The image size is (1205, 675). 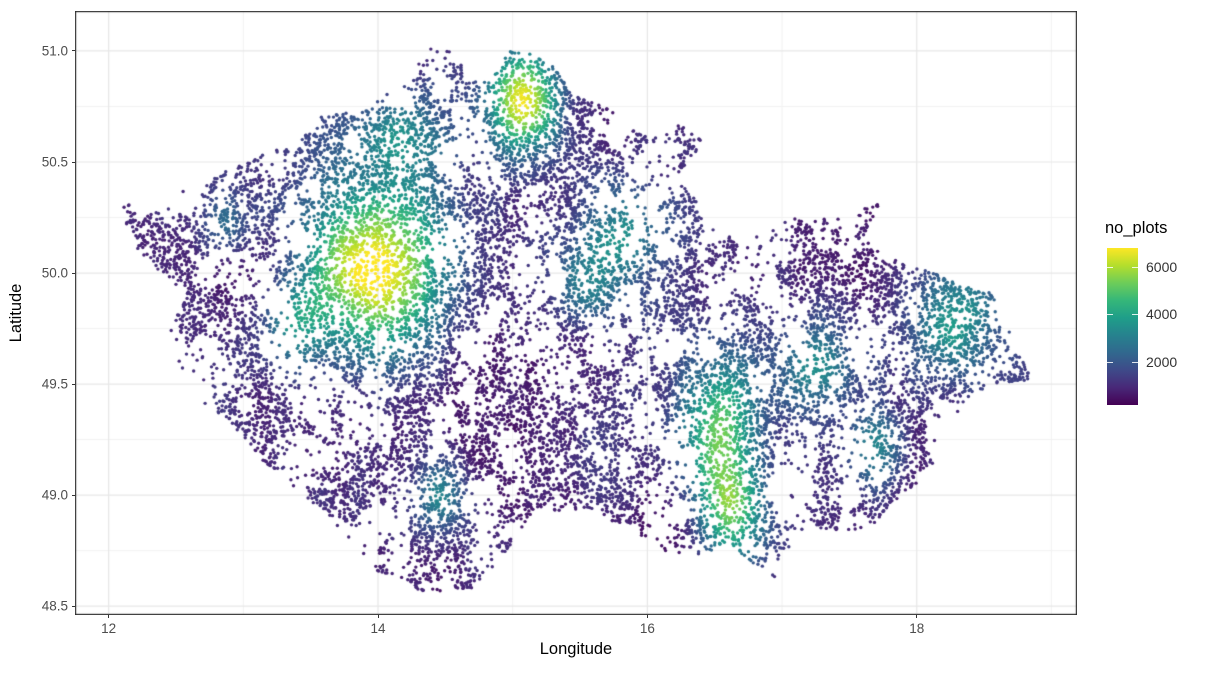 What do you see at coordinates (15, 313) in the screenshot?
I see `y-axis-title: Latitude` at bounding box center [15, 313].